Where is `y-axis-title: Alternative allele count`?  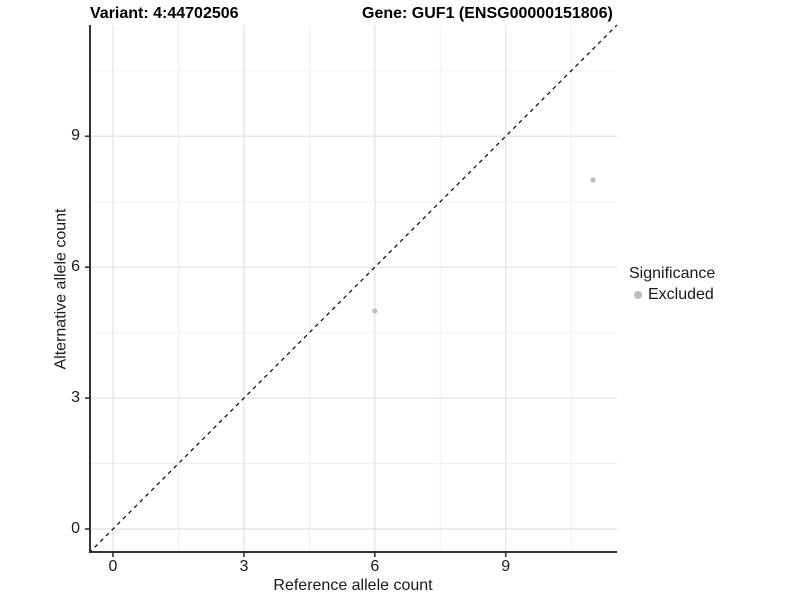 y-axis-title: Alternative allele count is located at coordinates (61, 289).